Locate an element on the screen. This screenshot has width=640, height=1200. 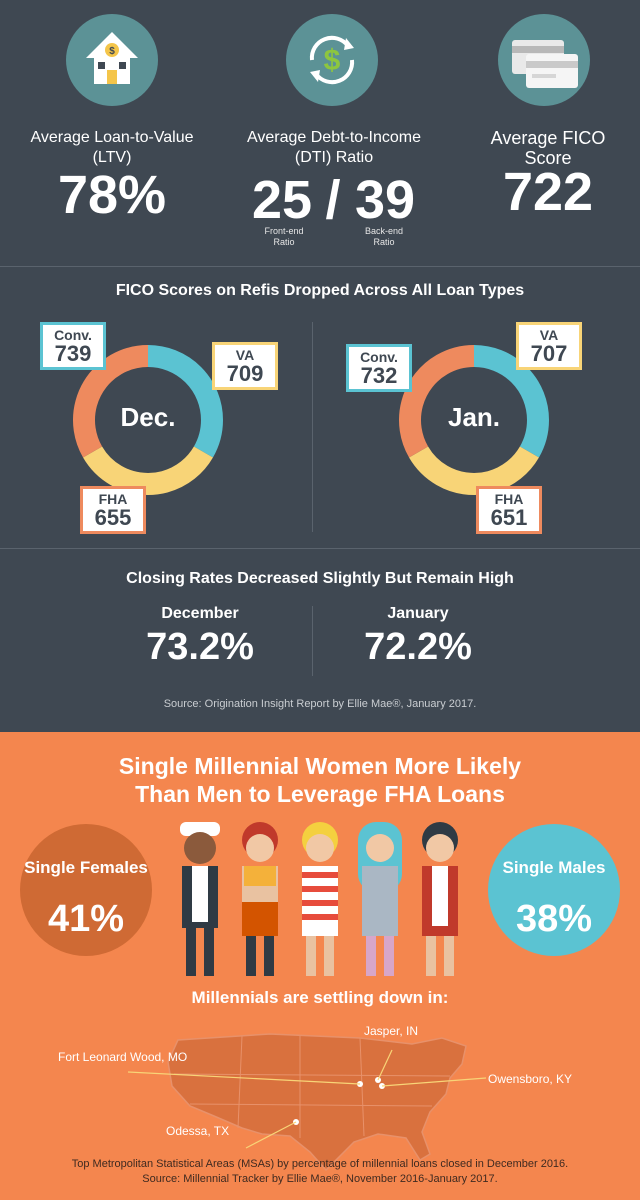
credit-card-icon is located at coordinates (544, 60).